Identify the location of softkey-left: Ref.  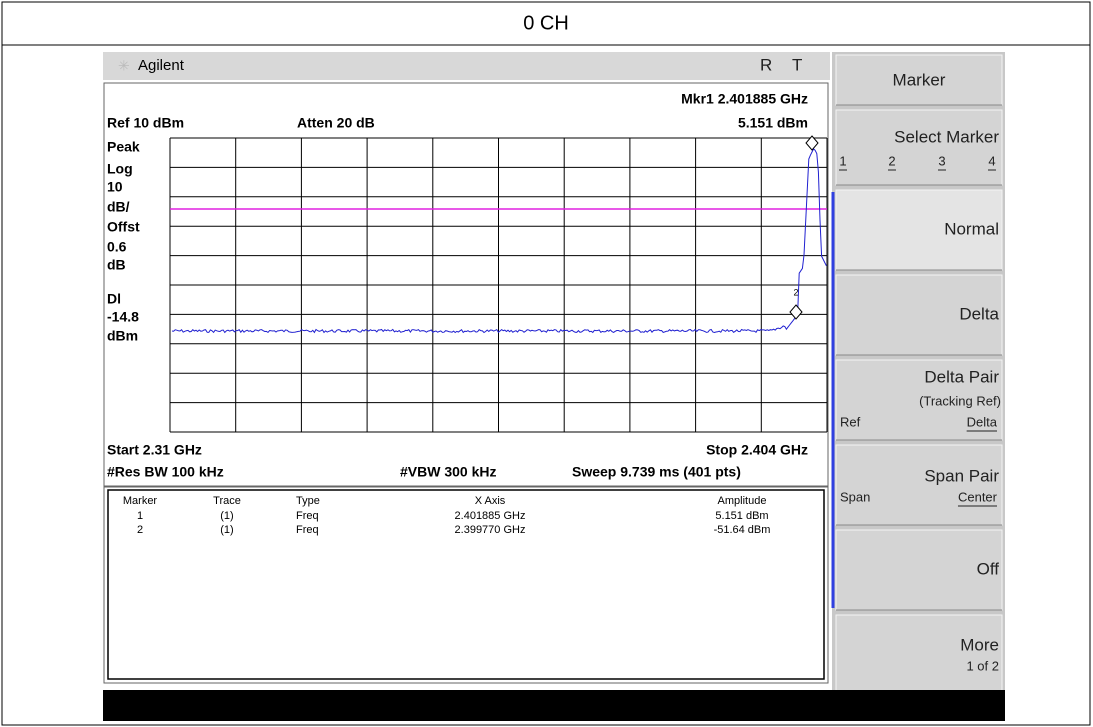
(850, 421).